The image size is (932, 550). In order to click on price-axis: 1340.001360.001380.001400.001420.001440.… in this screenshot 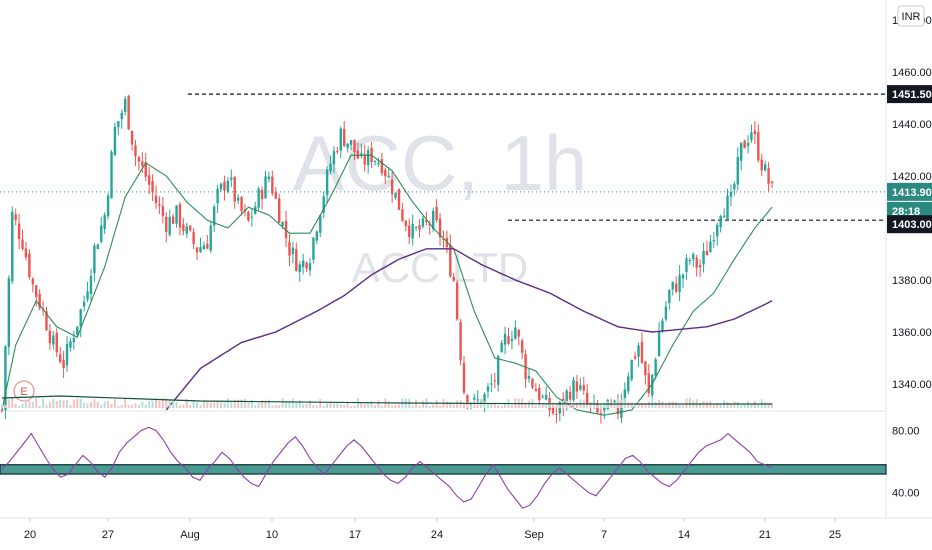, I will do `click(912, 203)`.